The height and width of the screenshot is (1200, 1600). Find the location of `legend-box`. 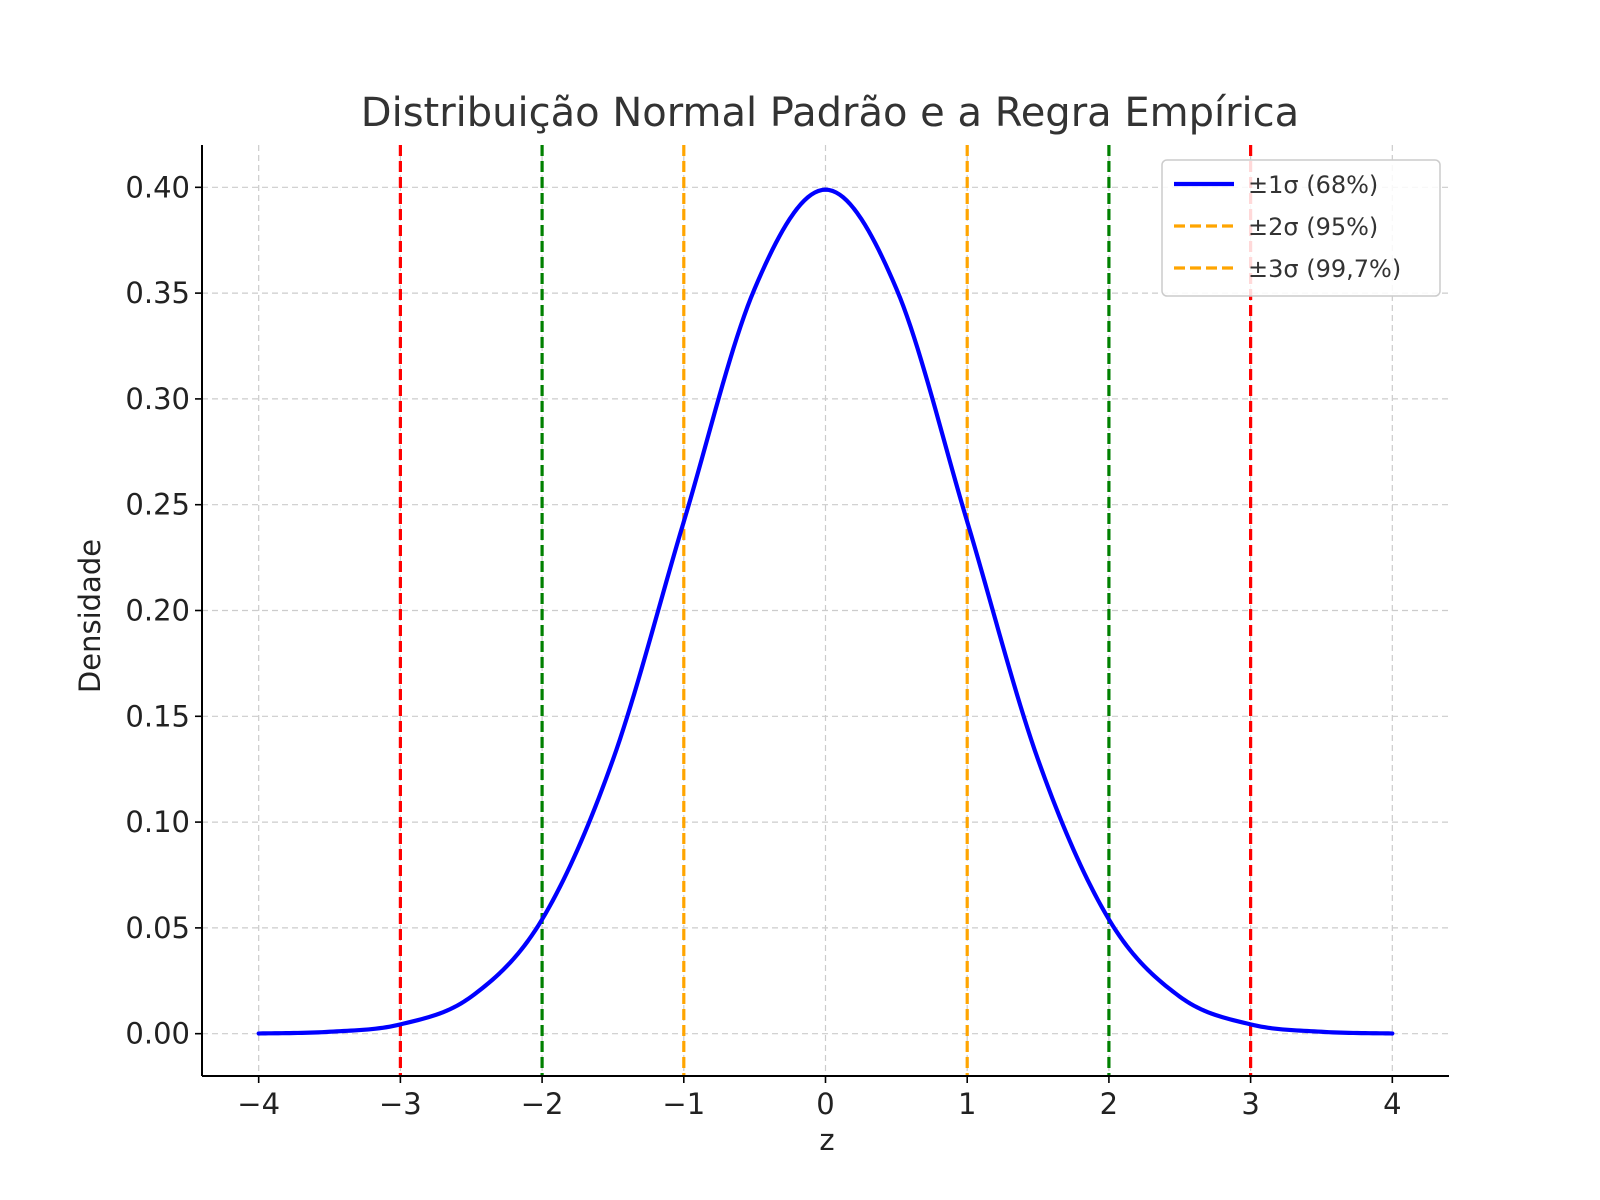

legend-box is located at coordinates (1301, 228).